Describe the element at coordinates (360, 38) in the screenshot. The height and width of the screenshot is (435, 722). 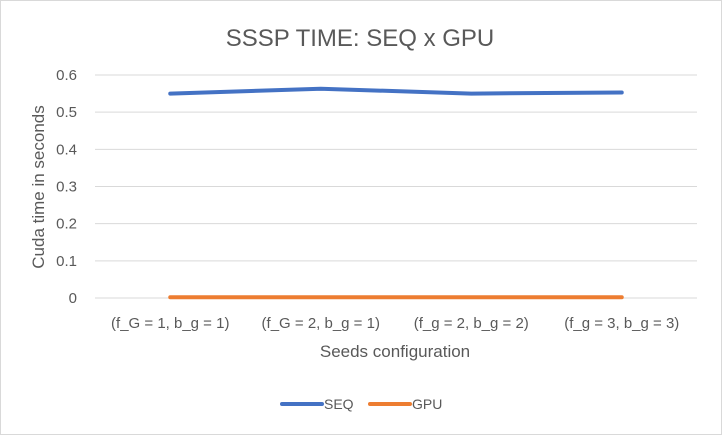
I see `chart-title: SSSP TIME: SEQ x GPU` at that location.